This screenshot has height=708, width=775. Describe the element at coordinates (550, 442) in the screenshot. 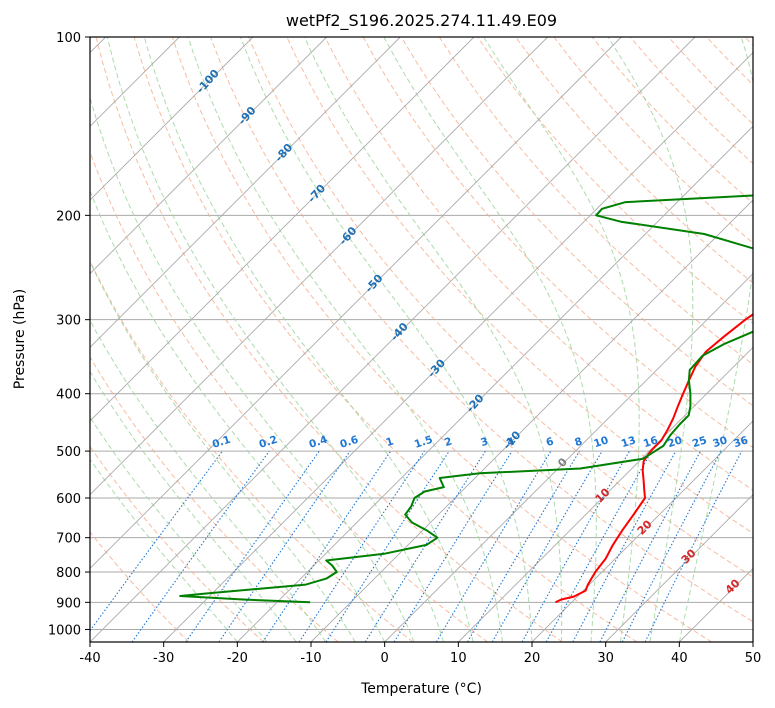

I see `mixing-ratio-label: 6` at that location.